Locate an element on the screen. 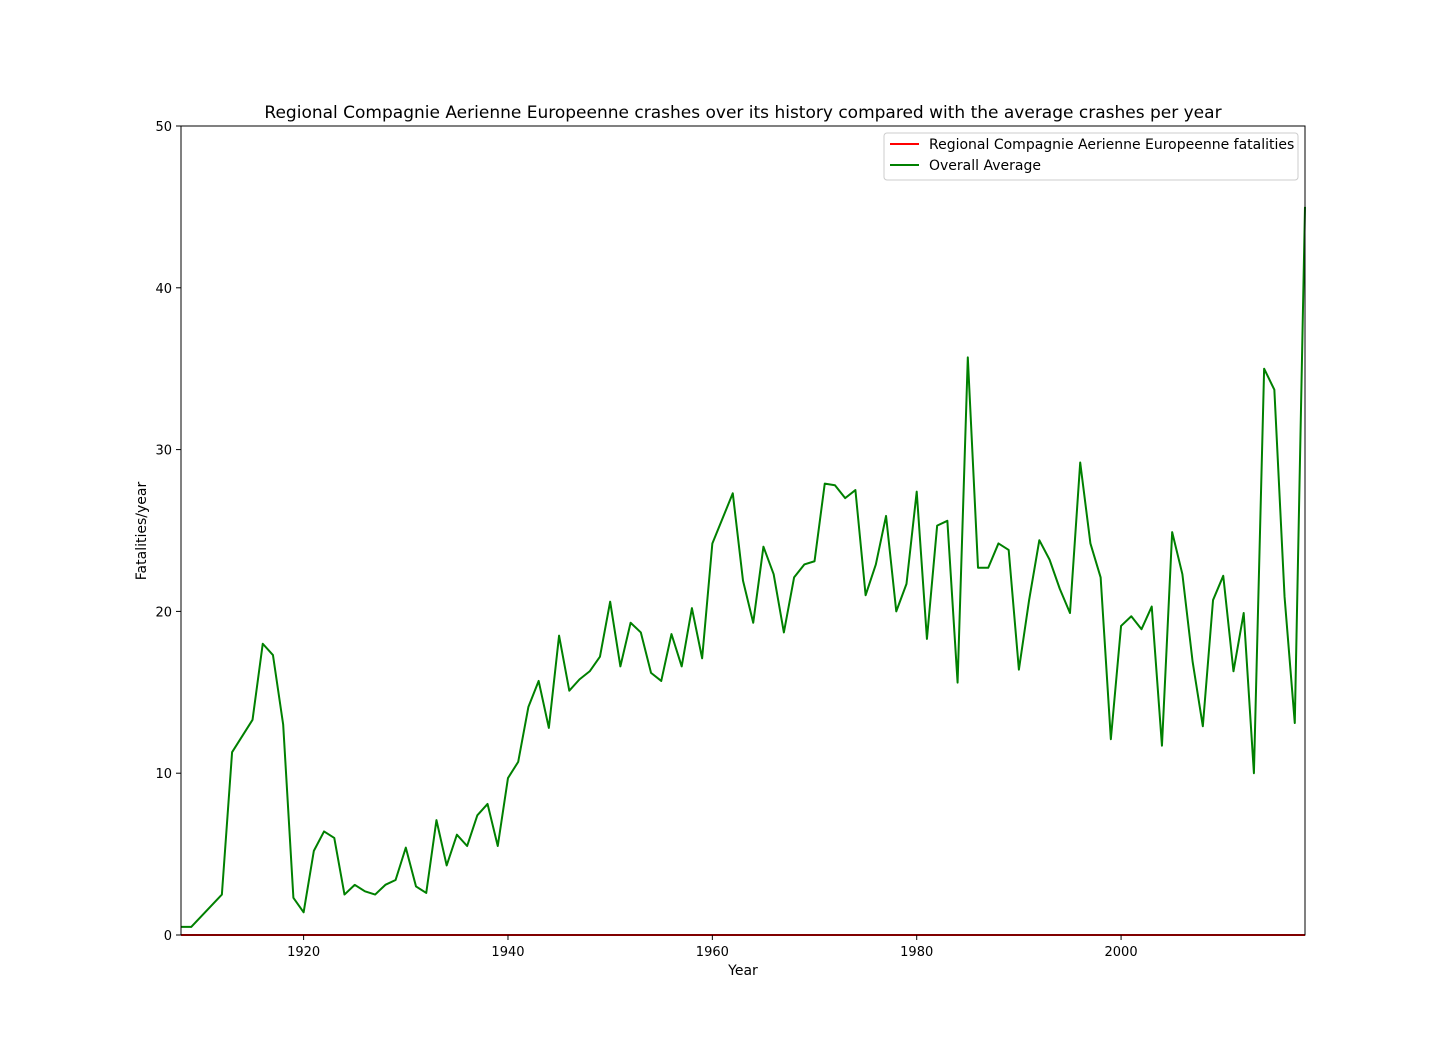 The width and height of the screenshot is (1450, 1050). x-tick-label: 1960 is located at coordinates (712, 952).